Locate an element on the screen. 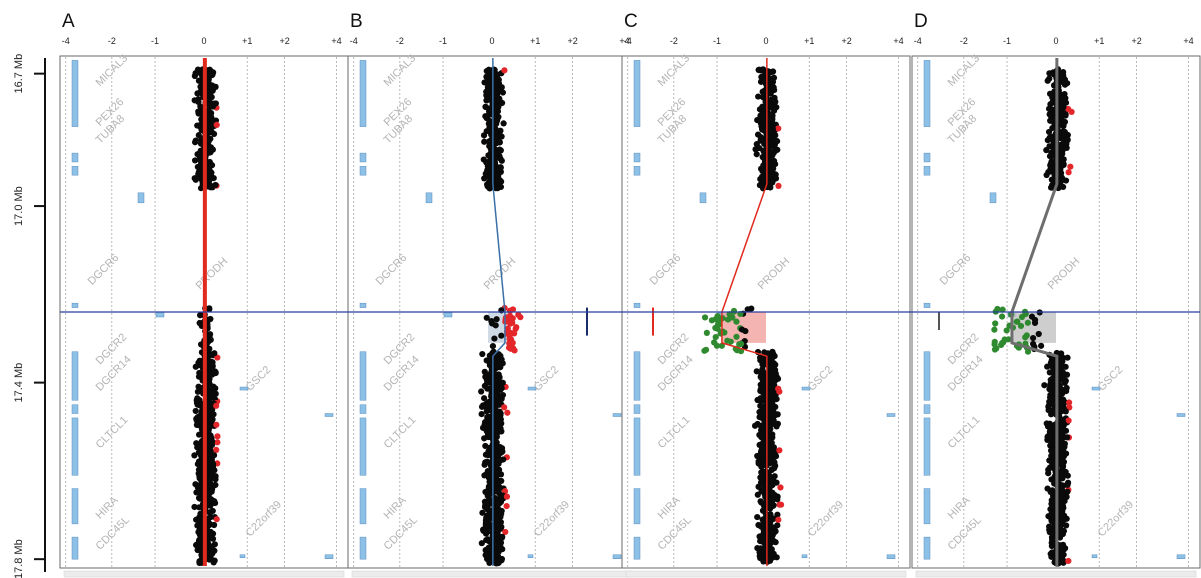 The height and width of the screenshot is (578, 1201). x-tick-label: -4 is located at coordinates (628, 41).